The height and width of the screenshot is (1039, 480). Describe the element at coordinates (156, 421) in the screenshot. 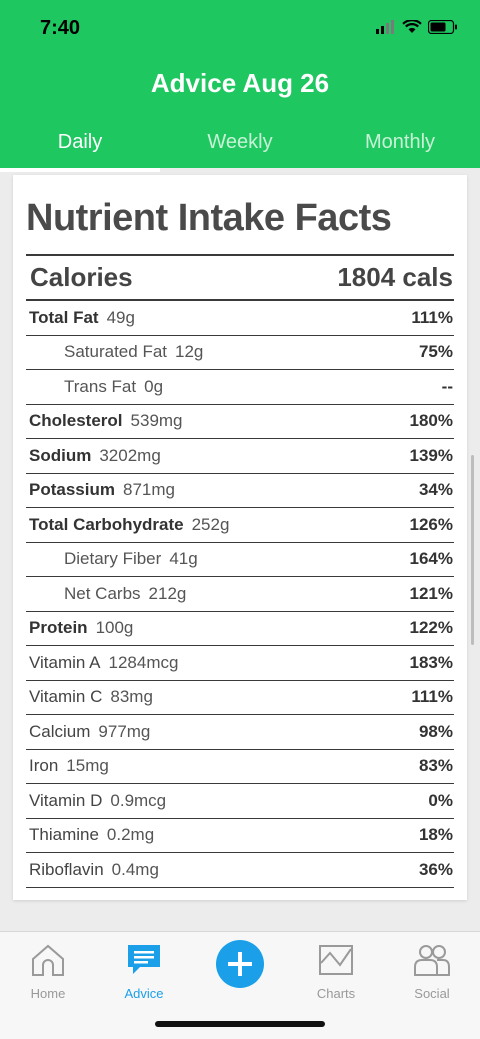

I see `nutrient-amount: 539mg` at that location.